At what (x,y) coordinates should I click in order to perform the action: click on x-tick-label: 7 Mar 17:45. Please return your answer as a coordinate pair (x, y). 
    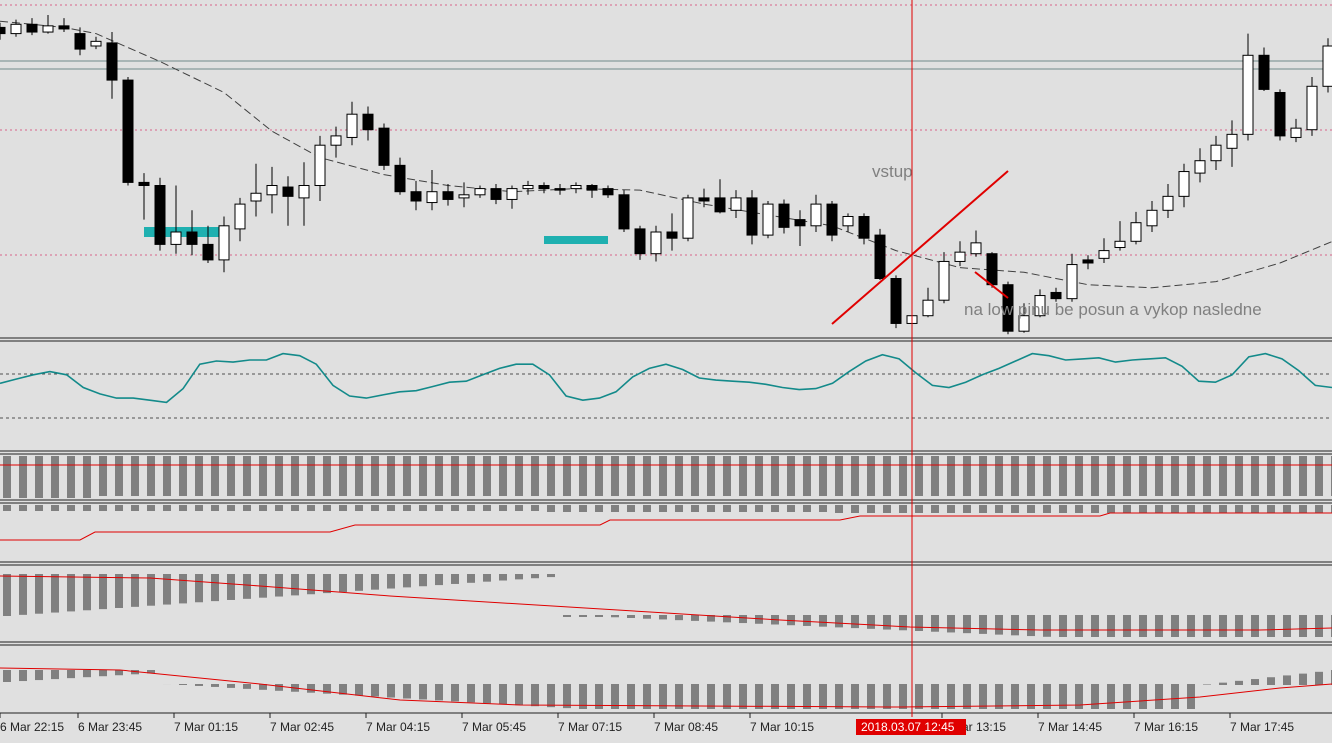
    Looking at the image, I should click on (1262, 727).